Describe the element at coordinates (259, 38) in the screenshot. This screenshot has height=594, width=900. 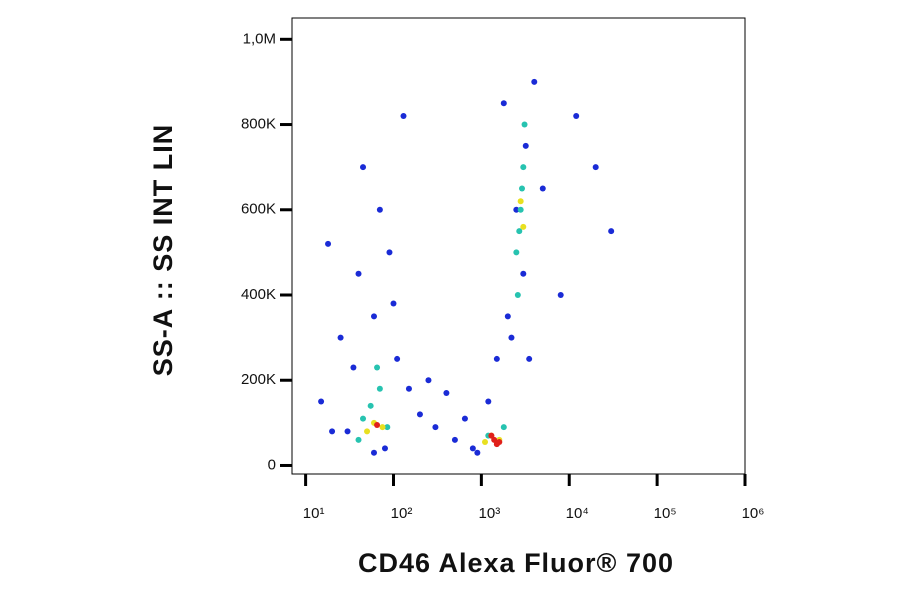
I see `y-tick-label: 1,0M` at that location.